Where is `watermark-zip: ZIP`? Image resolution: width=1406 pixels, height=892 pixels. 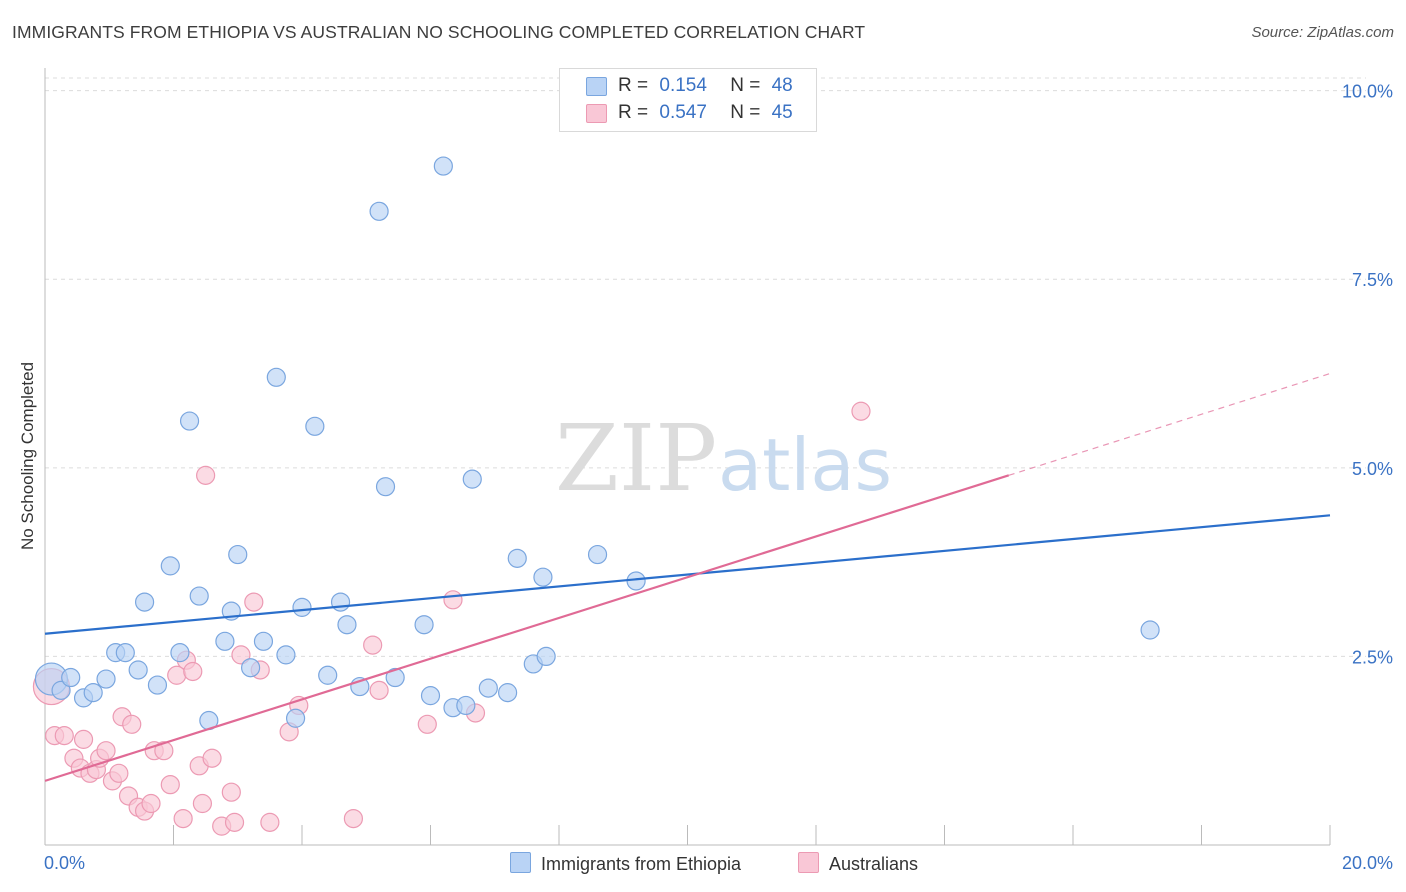 watermark-zip: ZIP is located at coordinates (636, 458).